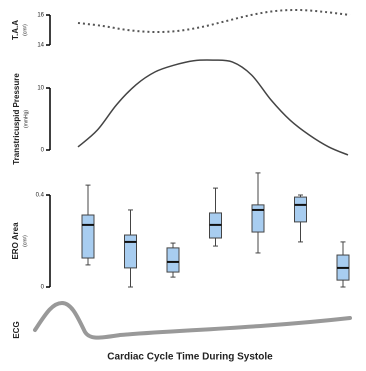  Describe the element at coordinates (40, 16) in the screenshot. I see `y-tick-label: 16` at that location.